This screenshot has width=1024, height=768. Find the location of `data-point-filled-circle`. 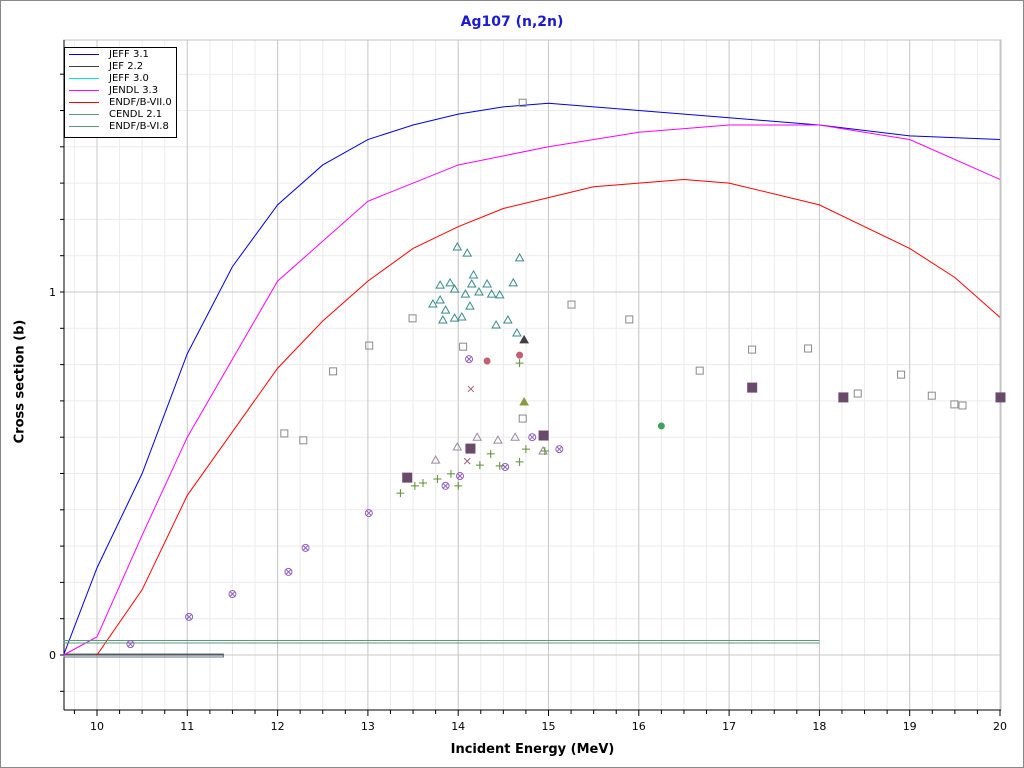

data-point-filled-circle is located at coordinates (520, 355).